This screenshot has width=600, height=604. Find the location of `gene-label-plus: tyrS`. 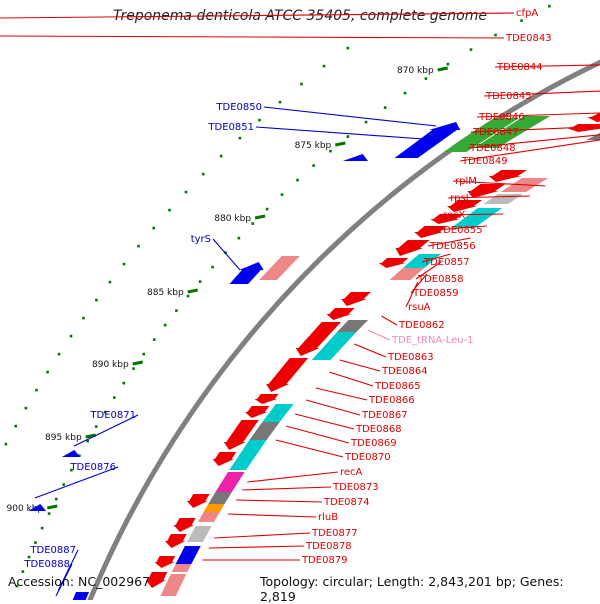

gene-label-plus: tyrS is located at coordinates (201, 239).